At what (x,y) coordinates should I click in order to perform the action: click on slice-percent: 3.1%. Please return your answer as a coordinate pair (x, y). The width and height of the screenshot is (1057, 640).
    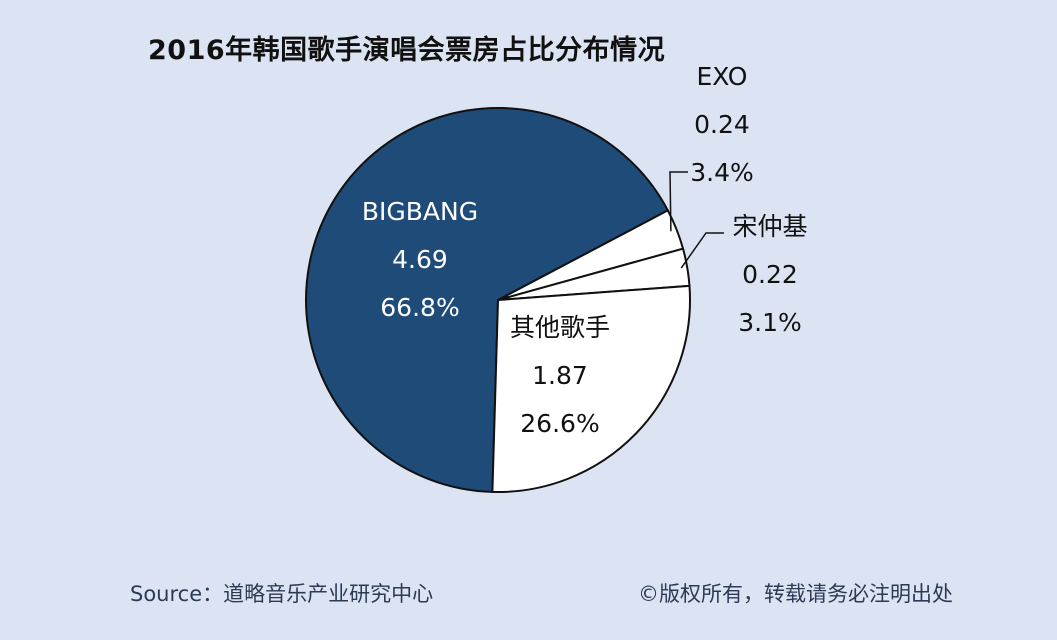
    Looking at the image, I should click on (770, 322).